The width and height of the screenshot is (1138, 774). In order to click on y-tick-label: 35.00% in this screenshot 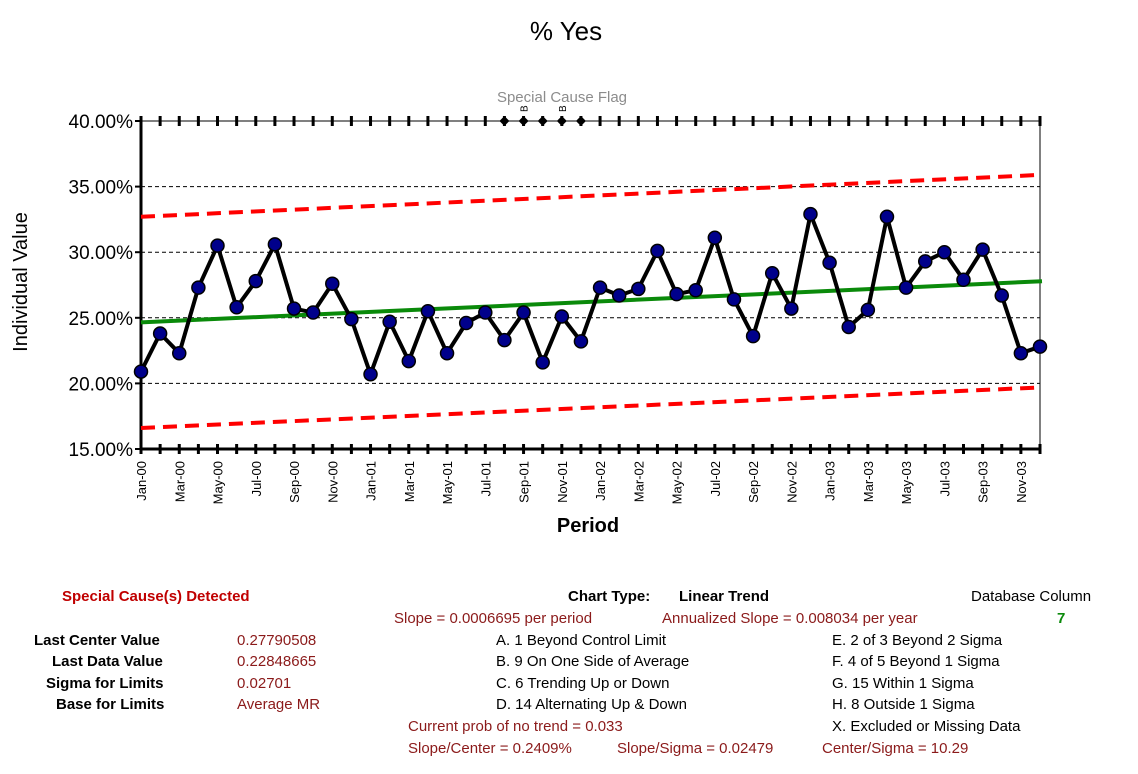, I will do `click(101, 188)`.